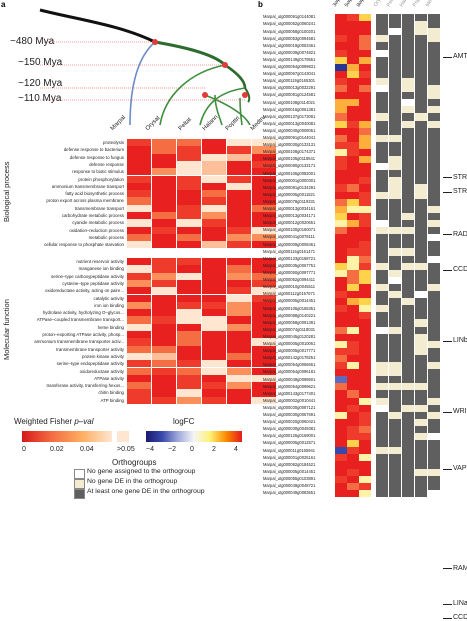  What do you see at coordinates (236, 449) in the screenshot?
I see `logfc-tick-label: 4` at bounding box center [236, 449].